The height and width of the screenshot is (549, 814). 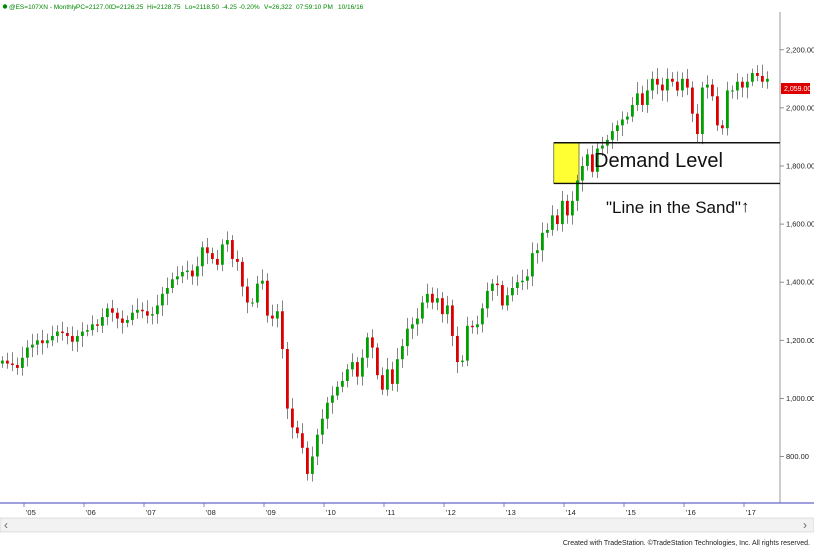 I want to click on price-tick-label: 1,200.00, so click(x=800, y=340).